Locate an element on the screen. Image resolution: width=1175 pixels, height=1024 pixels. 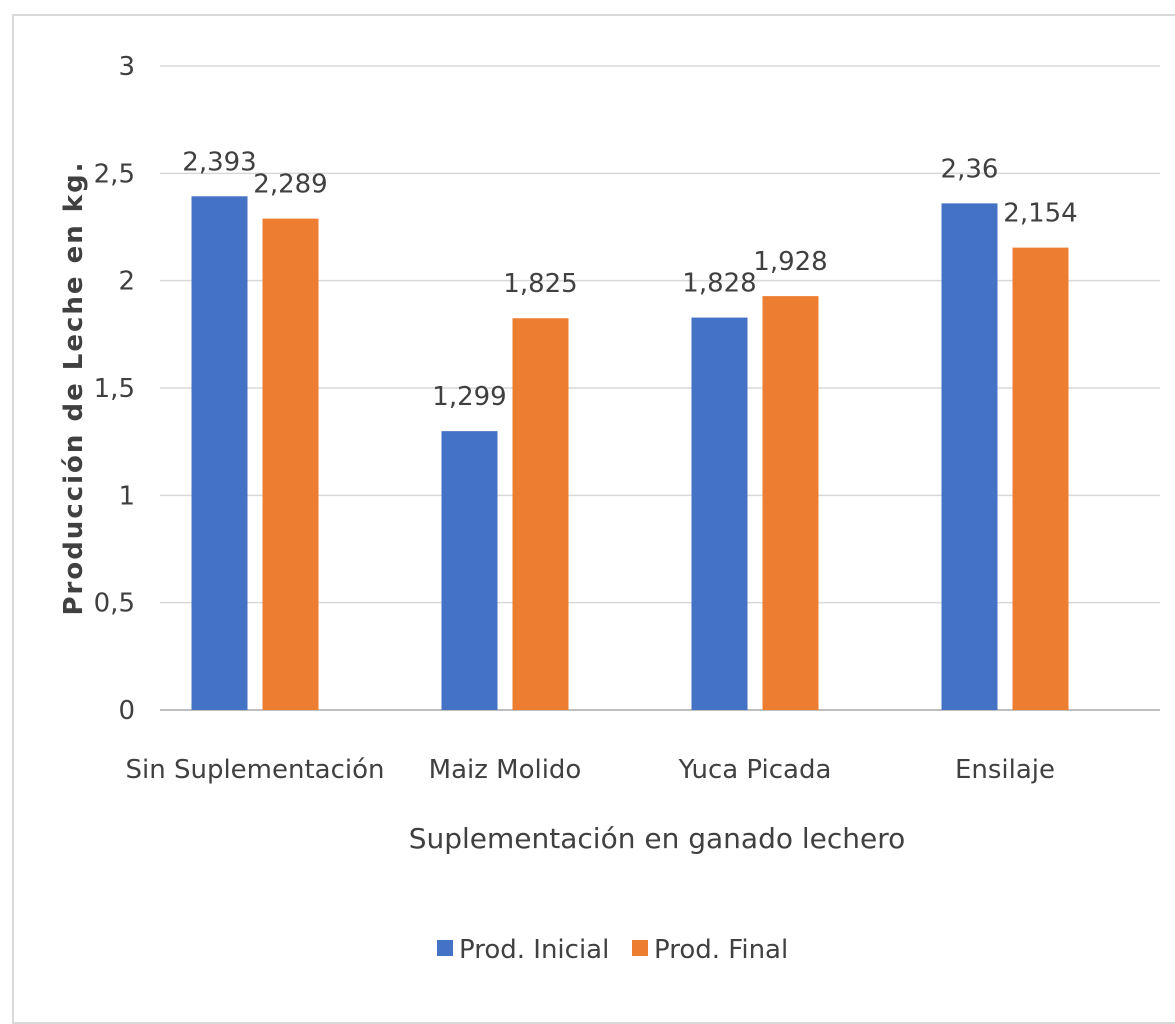
y-tick-label: 2,5 is located at coordinates (114, 174).